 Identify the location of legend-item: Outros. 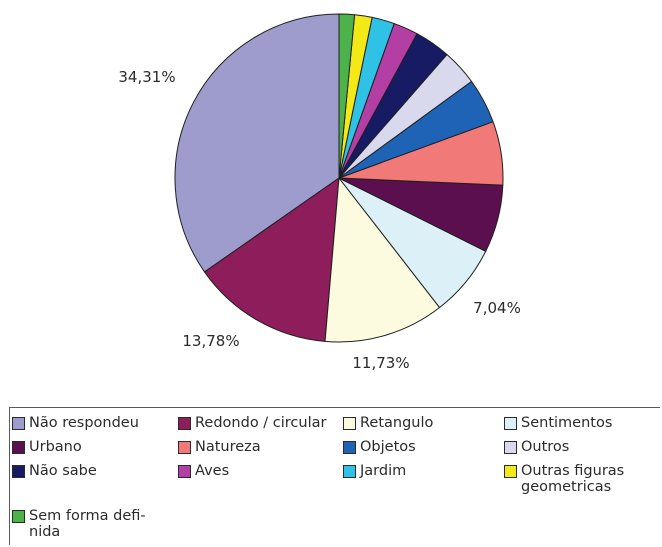
(536, 447).